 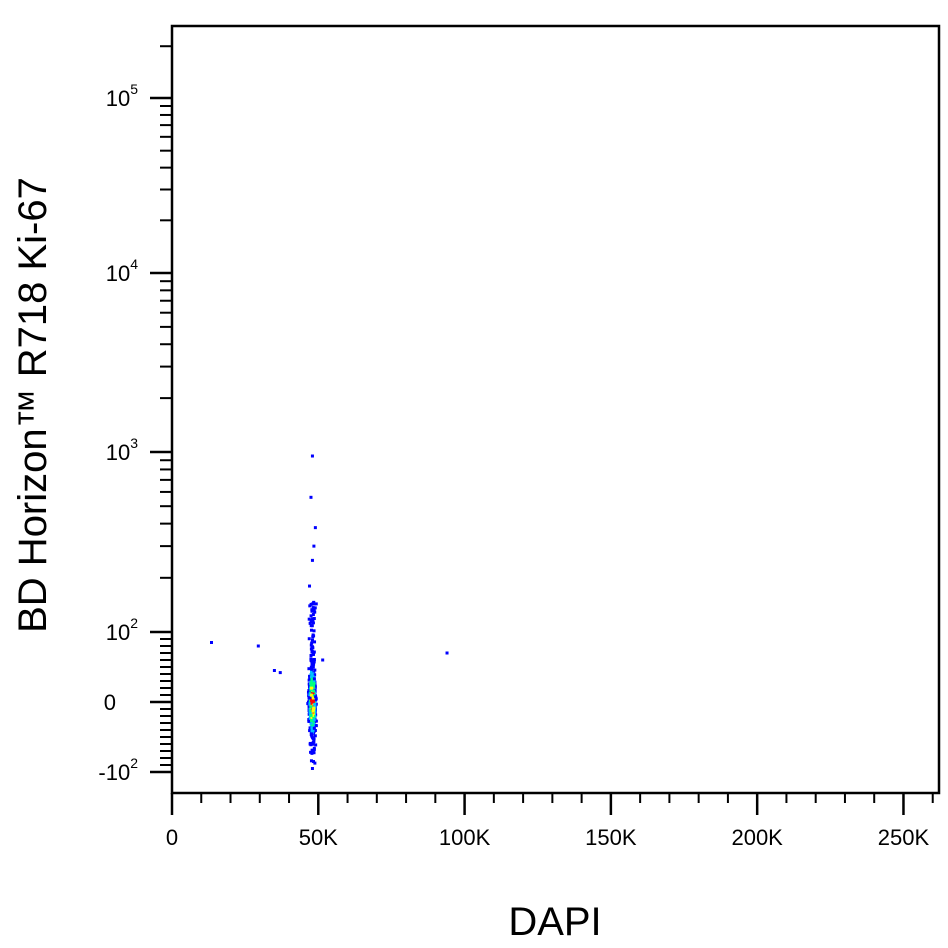 What do you see at coordinates (135, 415) in the screenshot?
I see `y-axis: -102 0 10² 10³ 10⁴ 10⁵` at bounding box center [135, 415].